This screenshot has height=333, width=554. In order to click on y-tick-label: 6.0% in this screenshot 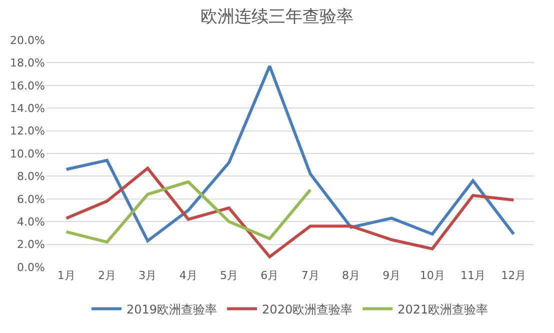, I will do `click(31, 199)`.